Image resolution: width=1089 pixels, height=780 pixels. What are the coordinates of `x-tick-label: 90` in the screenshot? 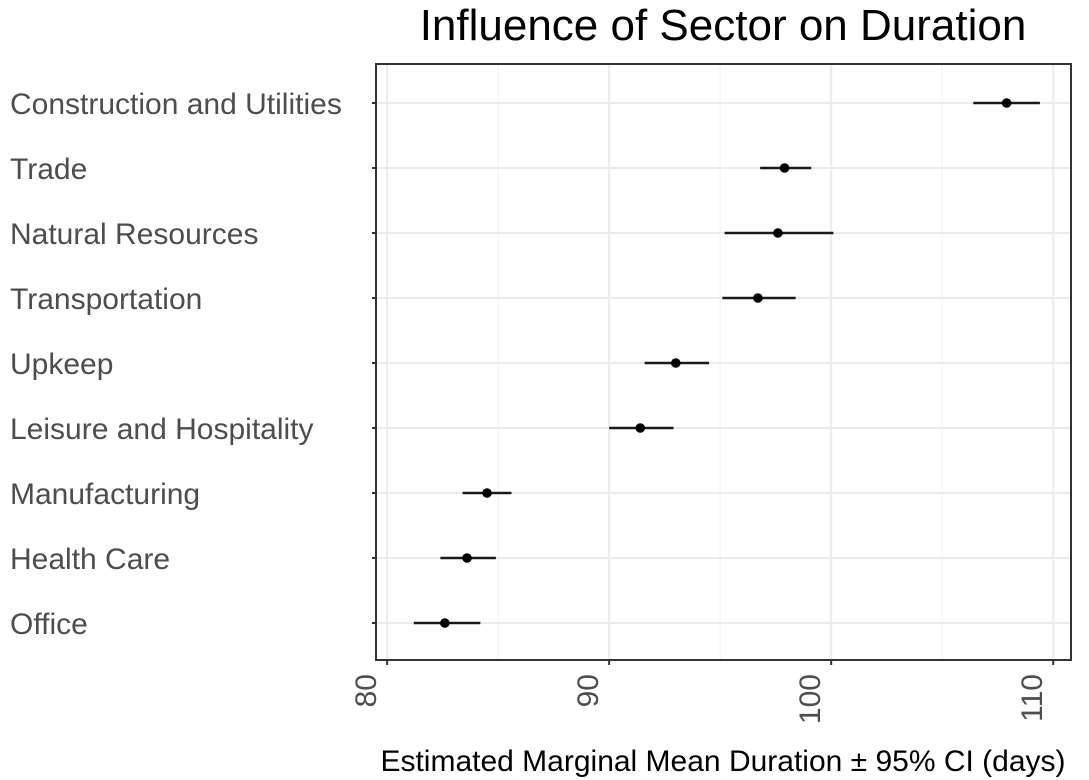 It's located at (588, 690).